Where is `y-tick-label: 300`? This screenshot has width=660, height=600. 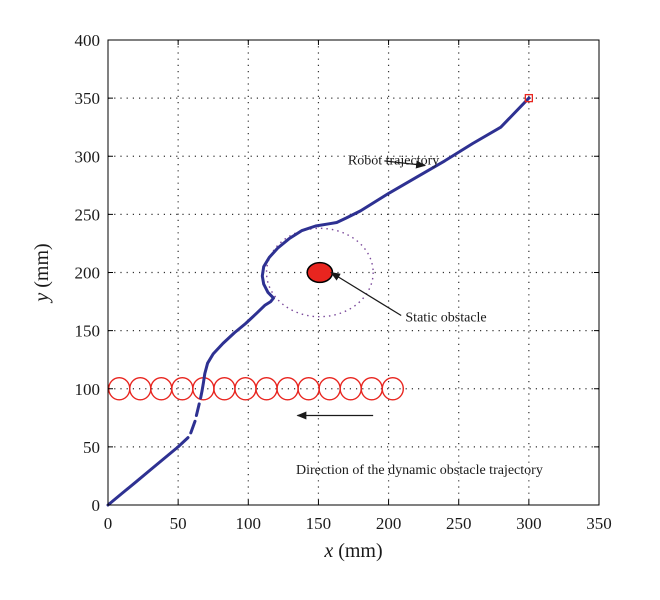
y-tick-label: 300 is located at coordinates (88, 156).